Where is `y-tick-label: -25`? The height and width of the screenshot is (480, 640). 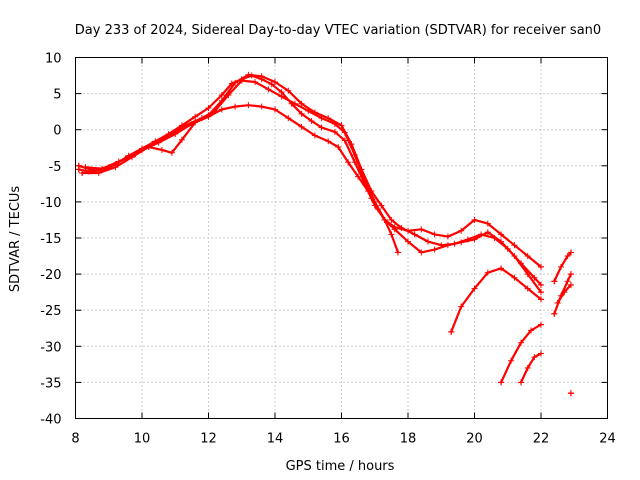 y-tick-label: -25 is located at coordinates (50, 311).